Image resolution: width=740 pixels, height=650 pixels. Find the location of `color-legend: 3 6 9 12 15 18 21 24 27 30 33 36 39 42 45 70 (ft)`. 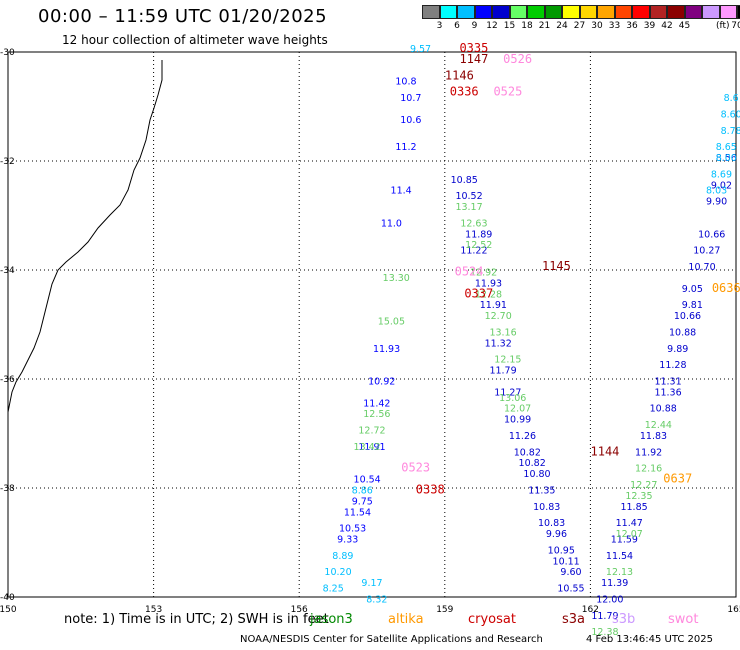

color-legend: 3 6 9 12 15 18 21 24 27 30 33 36 39 42 45 70 (ft) is located at coordinates (581, 19).